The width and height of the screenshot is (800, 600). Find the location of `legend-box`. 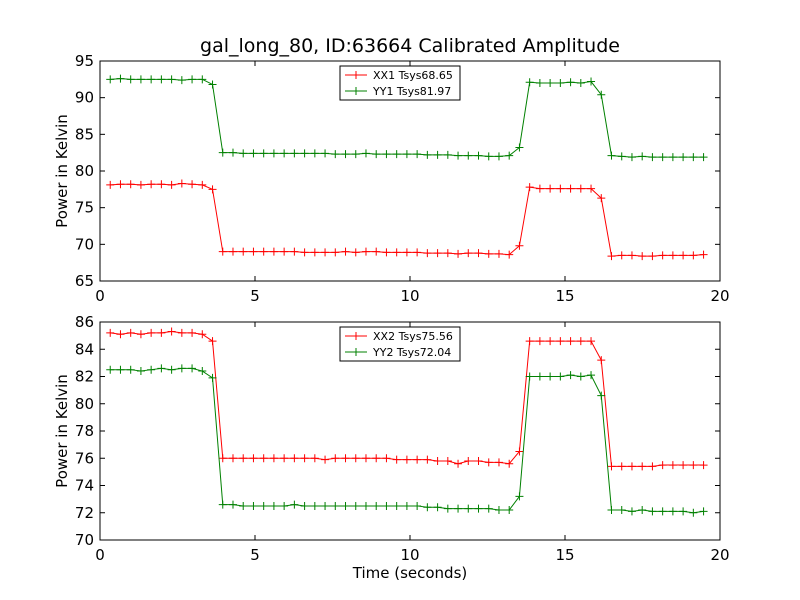

legend-box is located at coordinates (400, 83).